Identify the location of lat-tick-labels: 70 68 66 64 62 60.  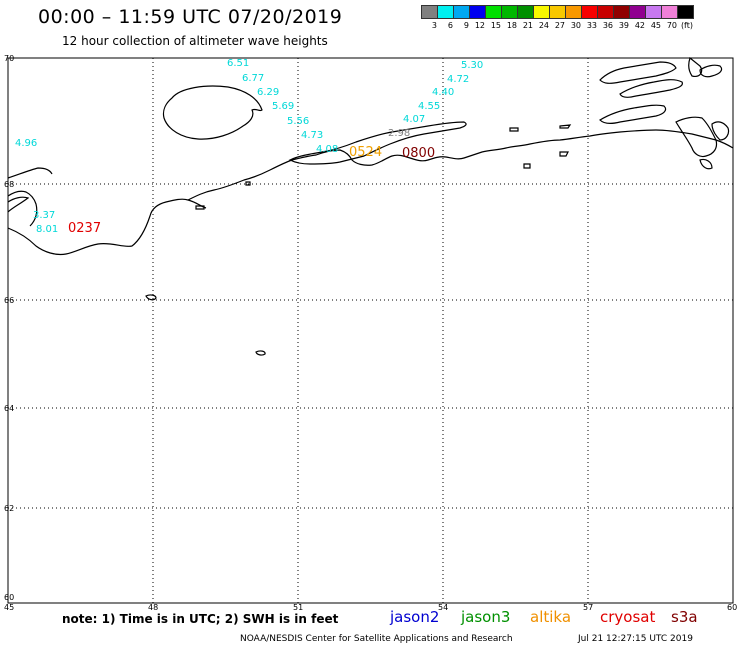
(9, 328).